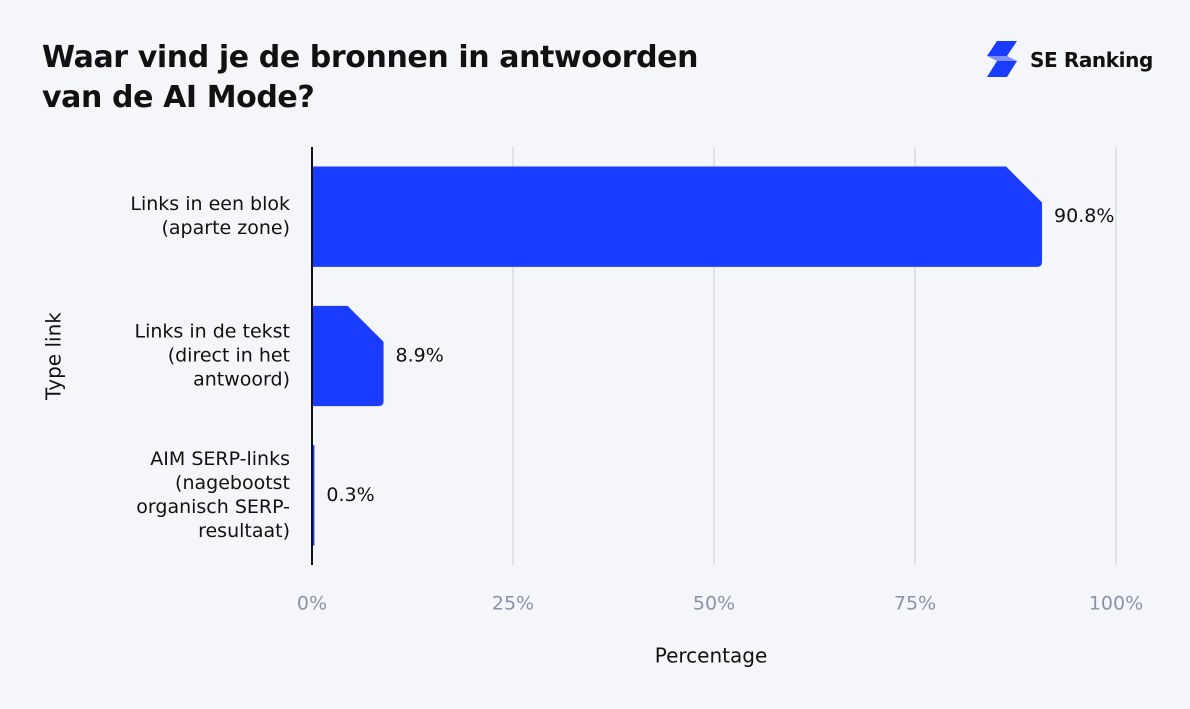  Describe the element at coordinates (711, 656) in the screenshot. I see `x-axis-title: Percentage` at that location.